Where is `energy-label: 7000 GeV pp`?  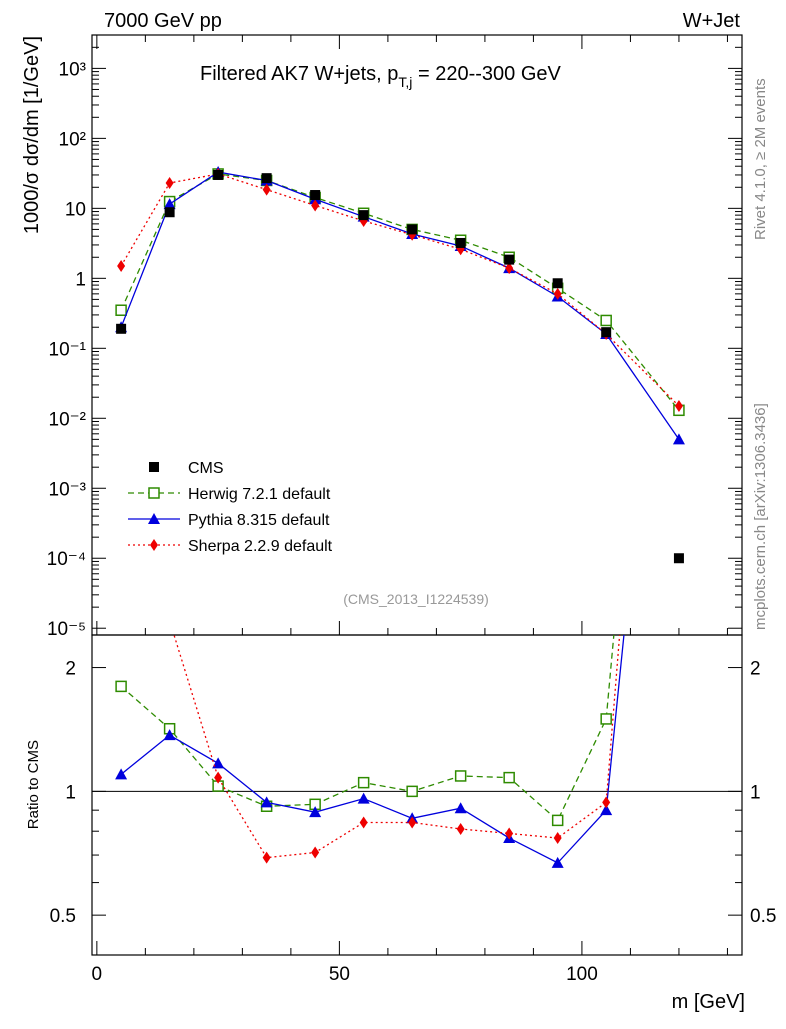 energy-label: 7000 GeV pp is located at coordinates (163, 21).